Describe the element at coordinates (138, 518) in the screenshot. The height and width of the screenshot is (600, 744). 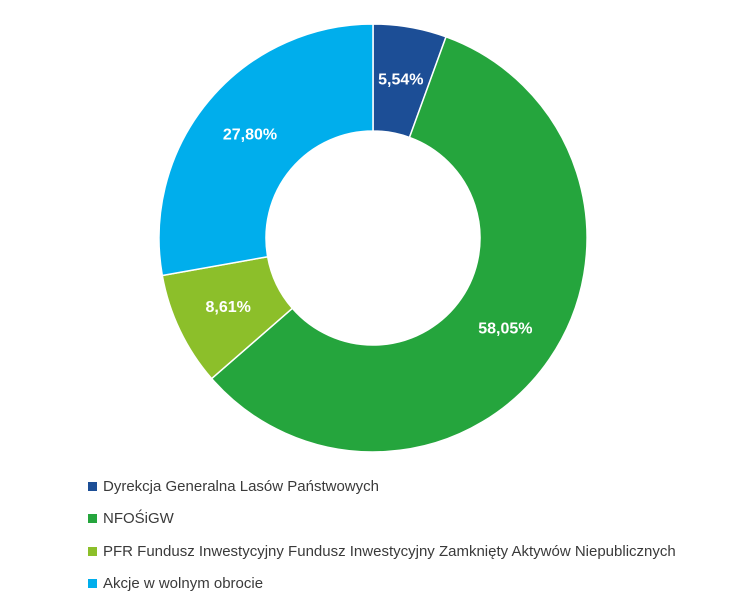
I see `legend-label: NFOŚiGW` at that location.